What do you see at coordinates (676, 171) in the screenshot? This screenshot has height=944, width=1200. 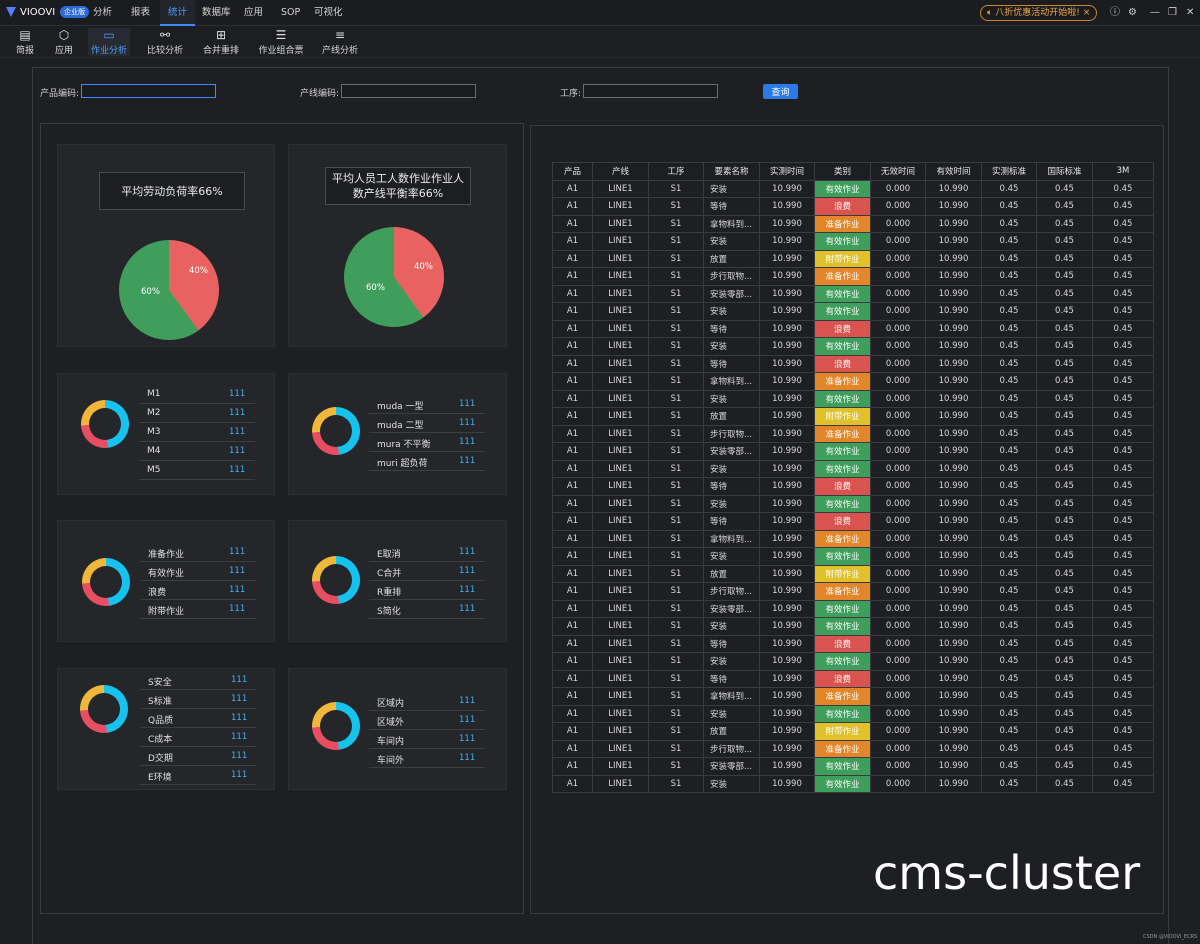 I see `column-header: 工序` at bounding box center [676, 171].